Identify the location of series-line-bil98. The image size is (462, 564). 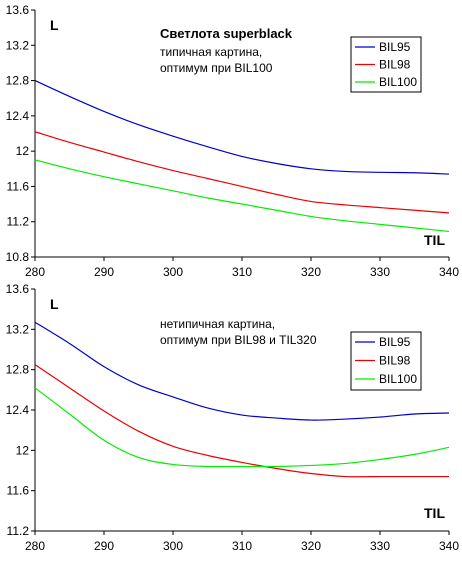
(242, 172).